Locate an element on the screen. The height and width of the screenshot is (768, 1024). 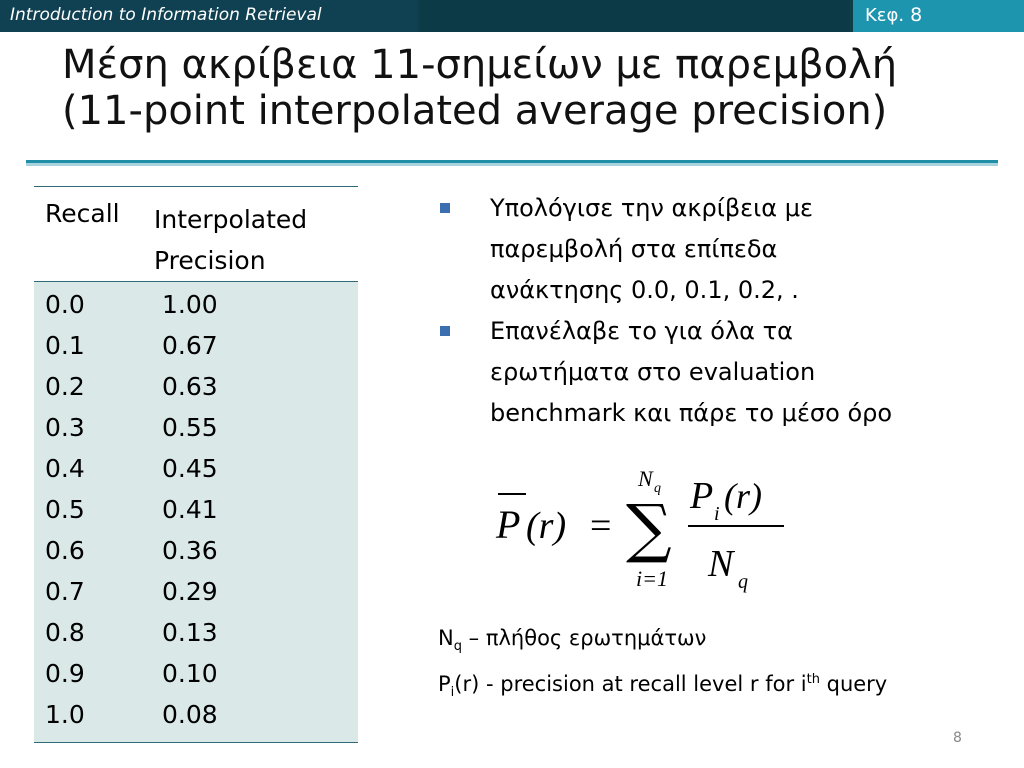
bullet-line: παρεμβολή στα επίπεδα is located at coordinates (634, 249).